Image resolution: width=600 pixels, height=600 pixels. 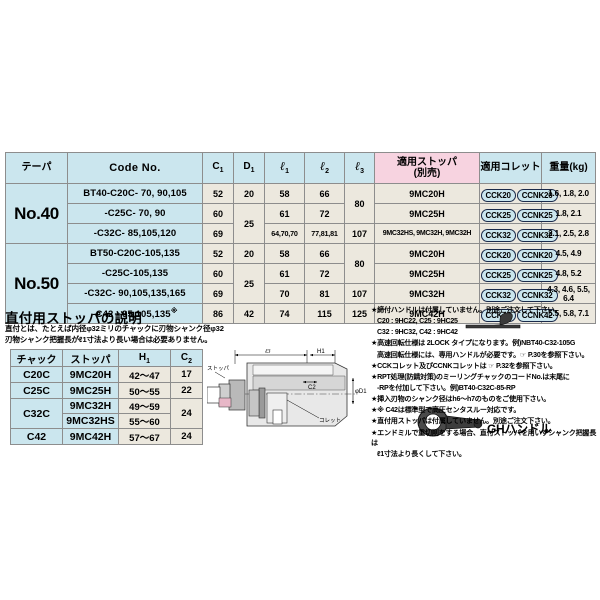 I want to click on header-stopper: 適用ストッパ (別売), so click(x=427, y=168).